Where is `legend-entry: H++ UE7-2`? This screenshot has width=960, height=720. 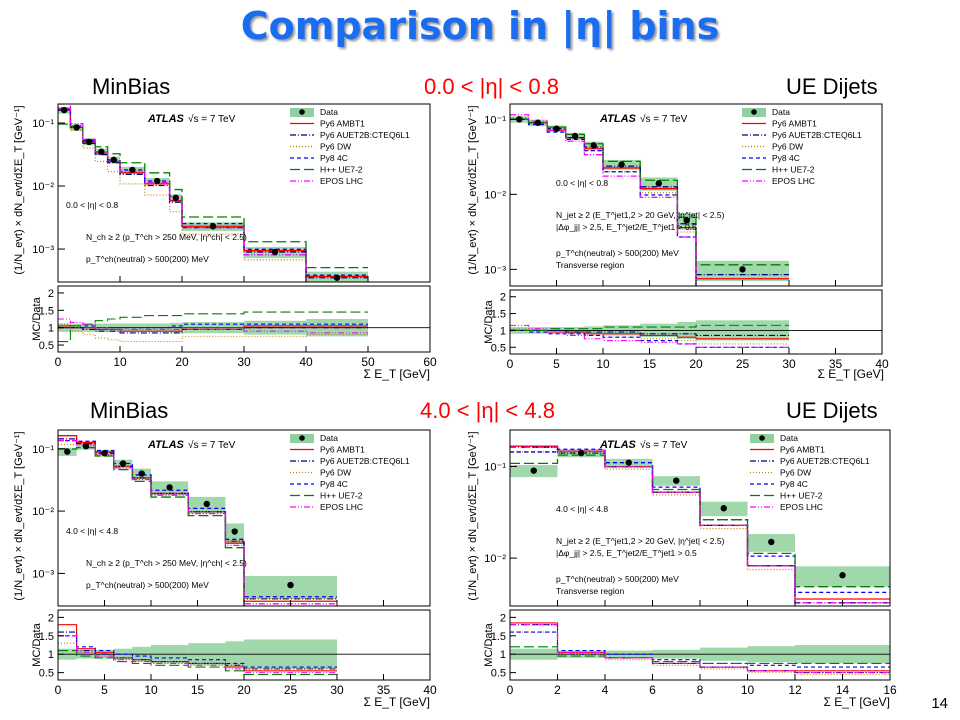 legend-entry: H++ UE7-2 is located at coordinates (793, 170).